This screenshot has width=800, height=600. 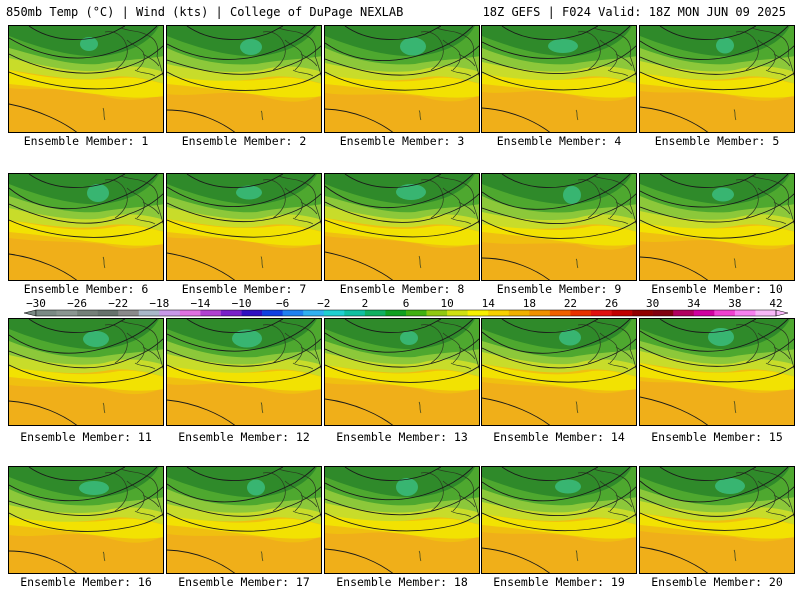 What do you see at coordinates (446, 303) in the screenshot?
I see `colorbar-tick-label: 10` at bounding box center [446, 303].